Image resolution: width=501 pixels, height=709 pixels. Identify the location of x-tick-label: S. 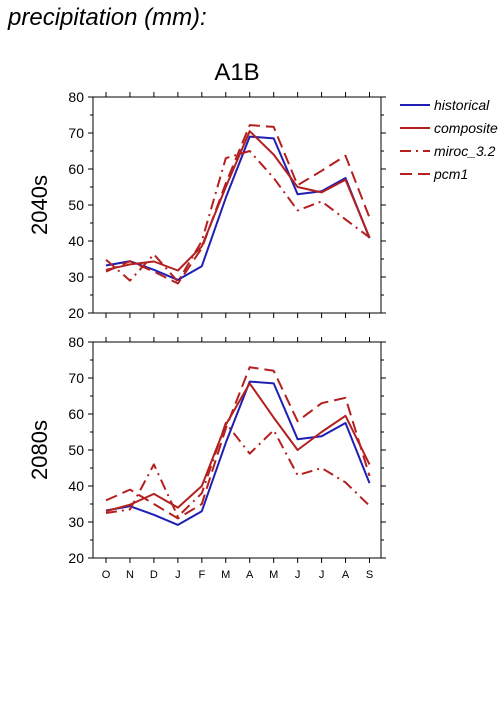
(369, 575).